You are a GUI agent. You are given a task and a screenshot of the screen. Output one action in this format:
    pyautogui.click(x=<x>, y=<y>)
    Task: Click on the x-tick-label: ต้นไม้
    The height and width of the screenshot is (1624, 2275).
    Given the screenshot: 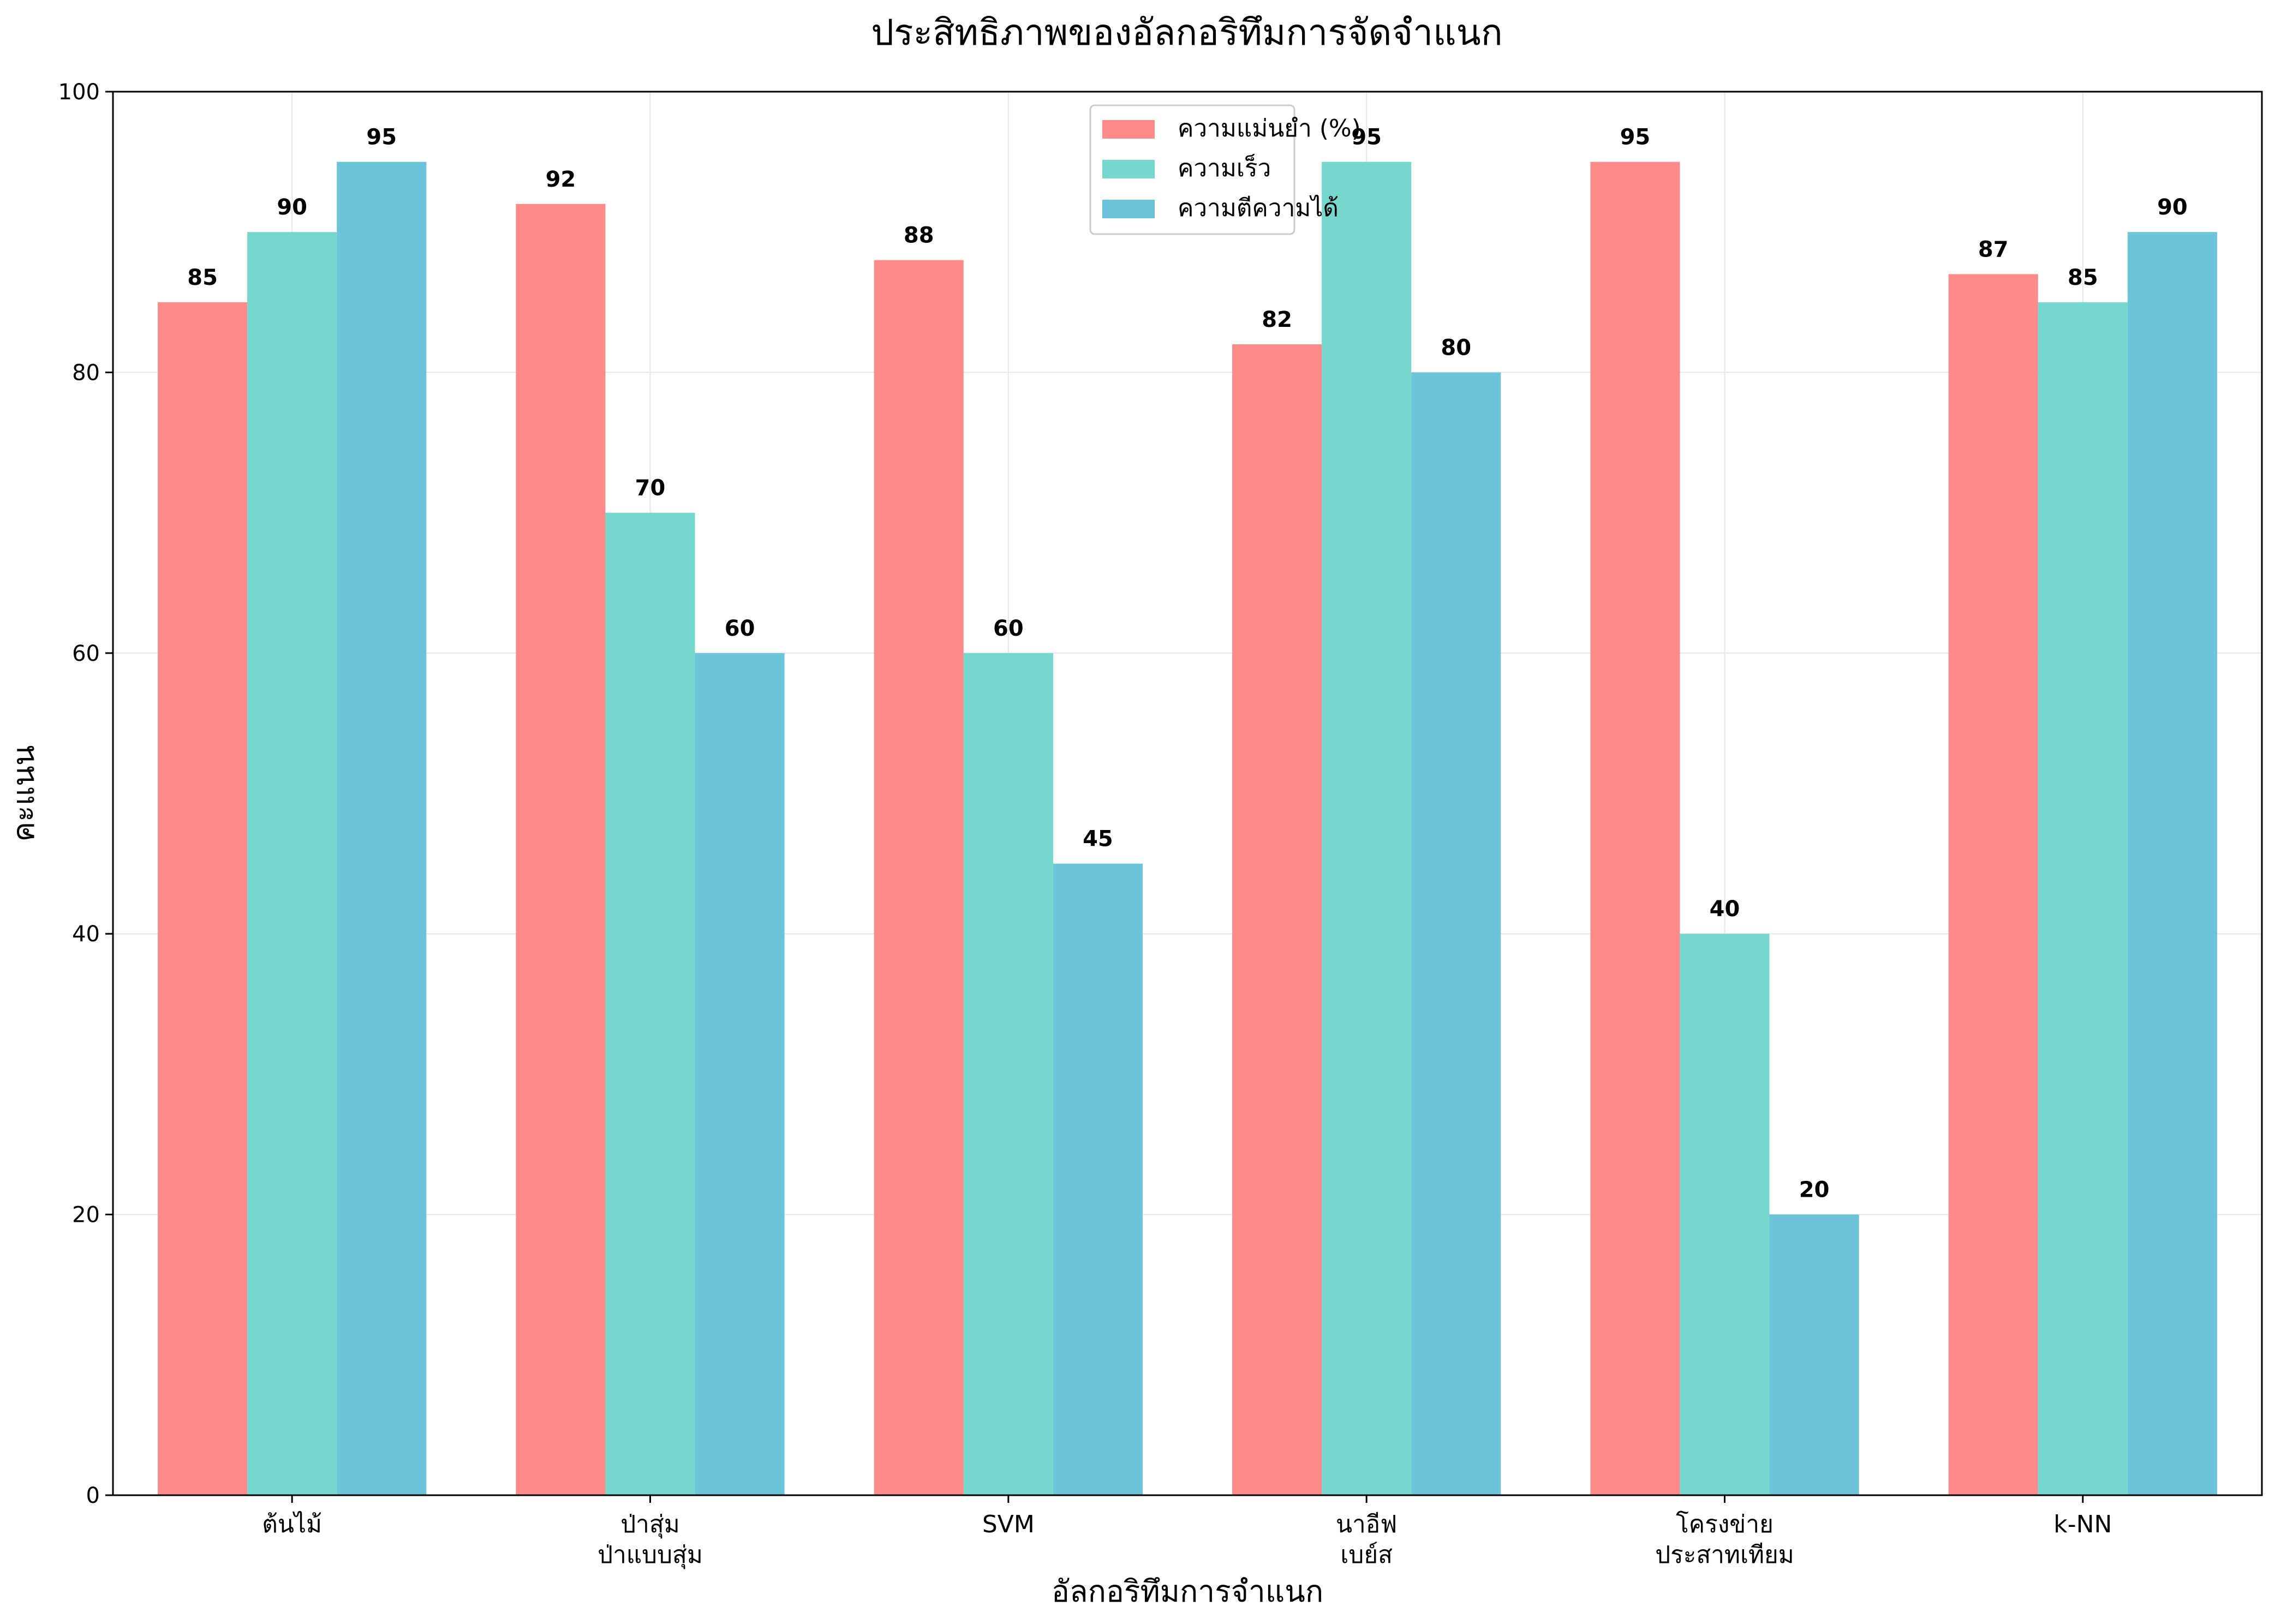 What is the action you would take?
    pyautogui.click(x=292, y=1524)
    